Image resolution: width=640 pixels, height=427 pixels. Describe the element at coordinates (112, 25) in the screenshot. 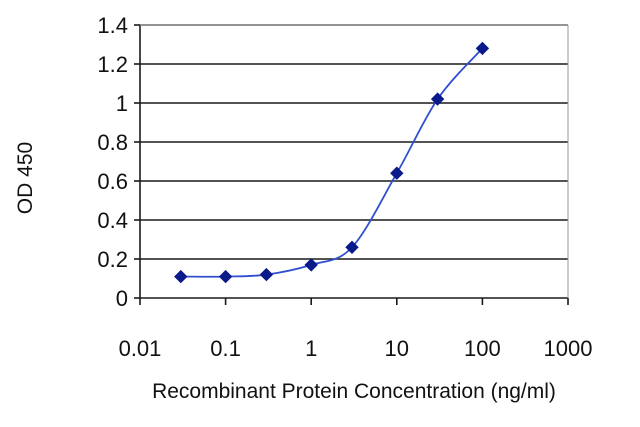

I see `y-tick-label-7: 1.4` at that location.